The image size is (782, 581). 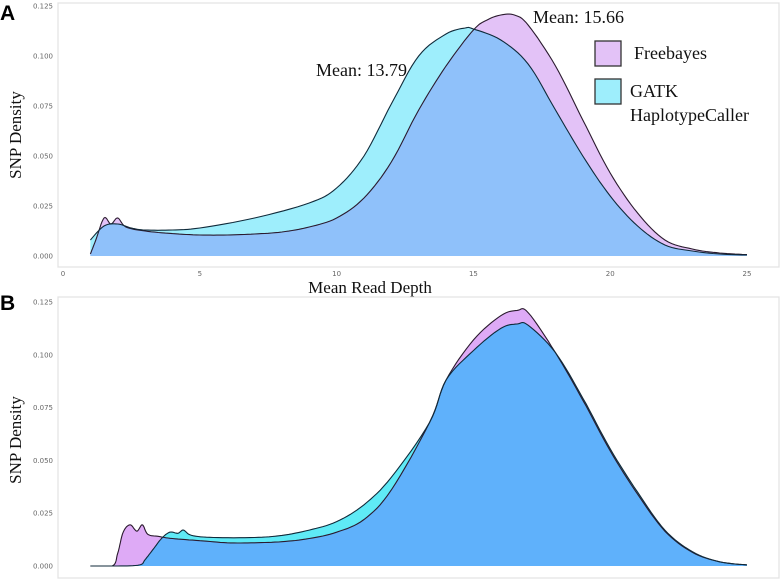 What do you see at coordinates (608, 91) in the screenshot?
I see `legend-swatch-gatk` at bounding box center [608, 91].